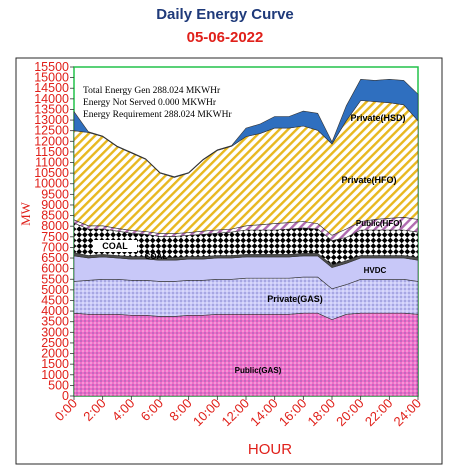  I want to click on y-tick-label: 11500, so click(52, 152).